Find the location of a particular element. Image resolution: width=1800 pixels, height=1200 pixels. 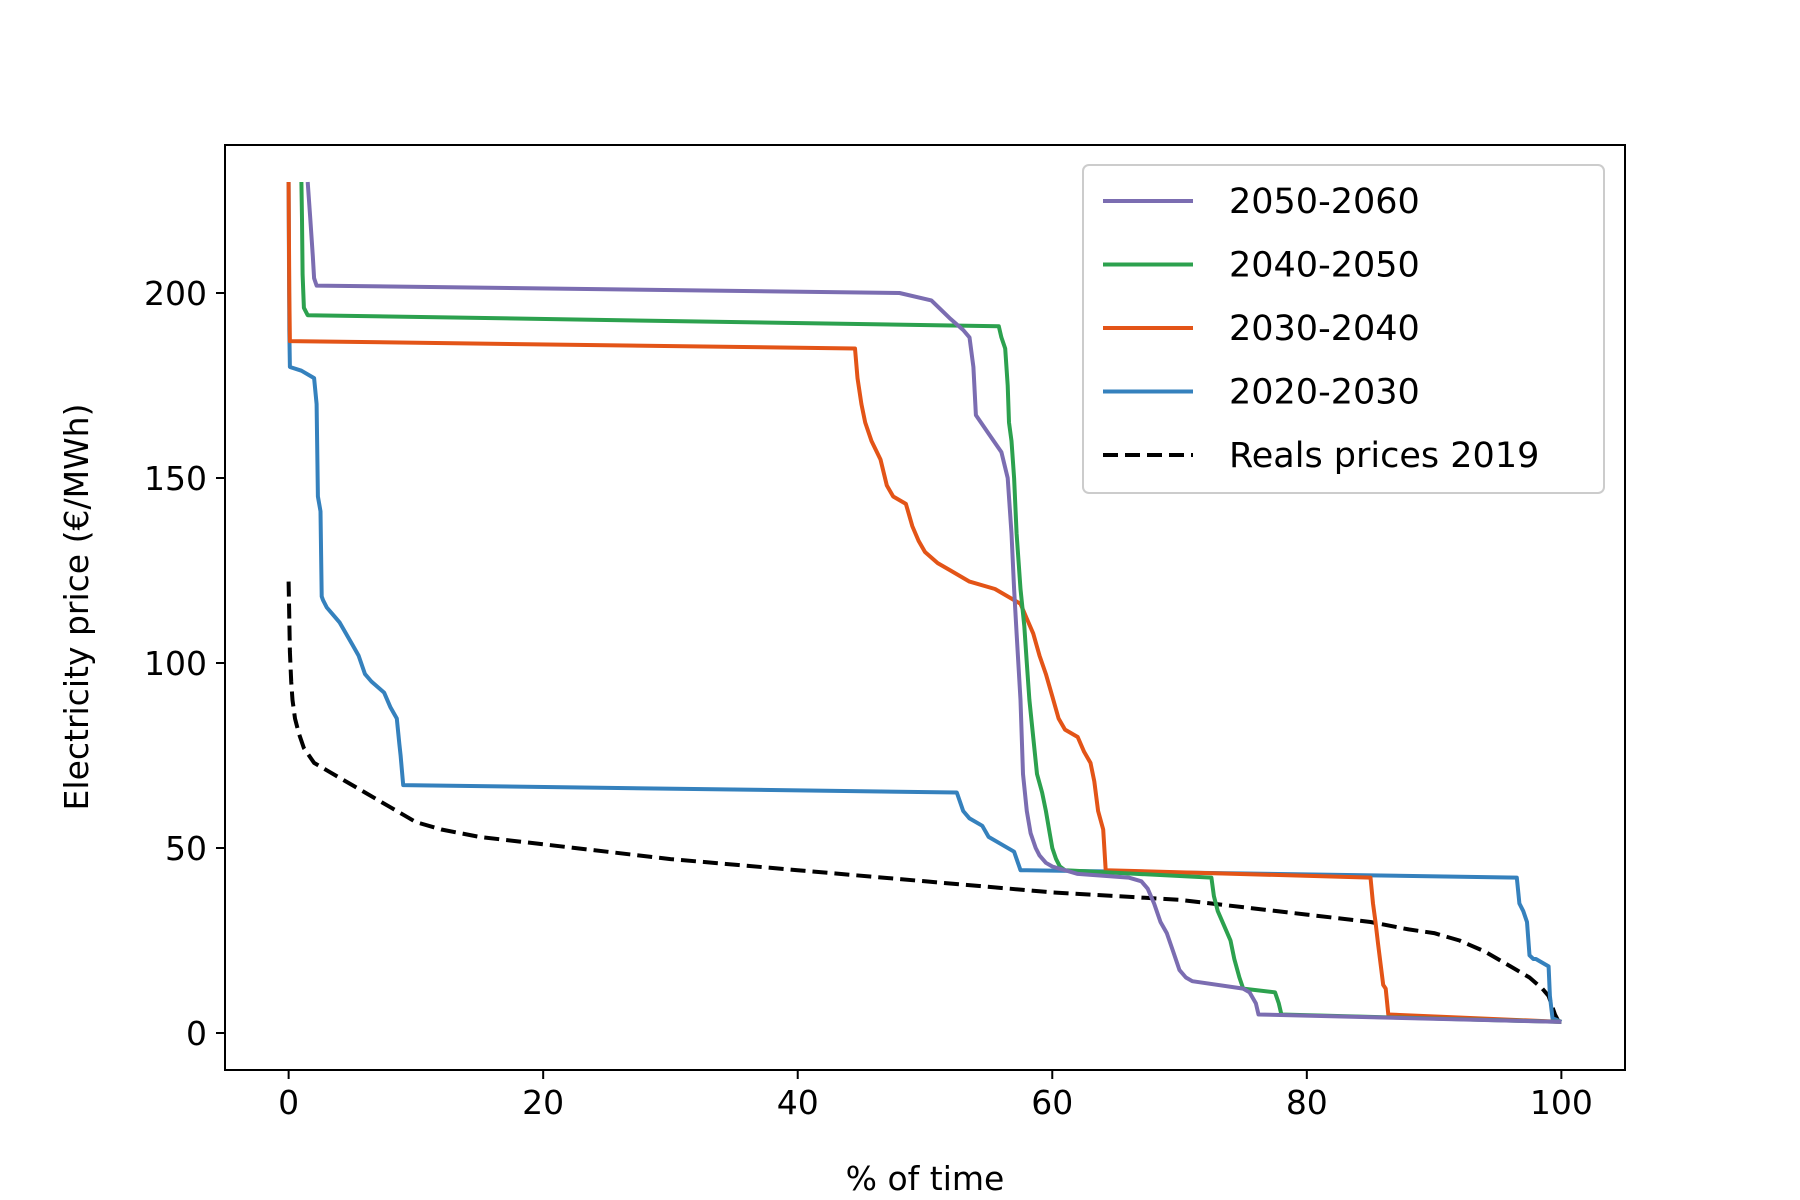

y-axis-label: Electricity price (€/MWh) is located at coordinates (76, 607).